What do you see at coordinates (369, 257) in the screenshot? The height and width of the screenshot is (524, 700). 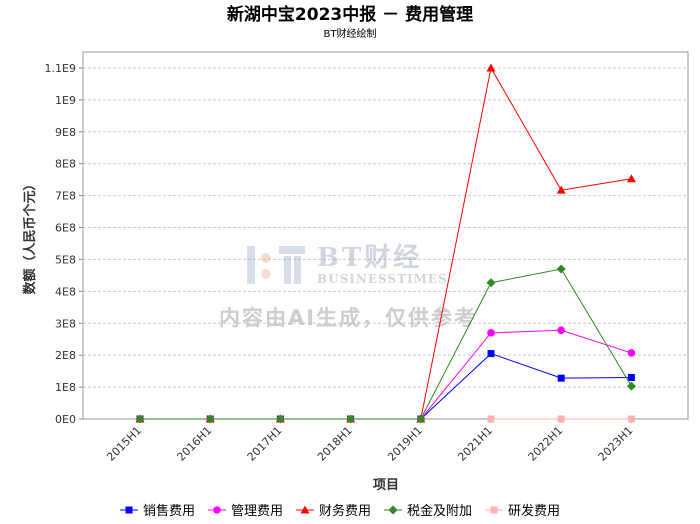 I see `watermark-brand: BT财经` at bounding box center [369, 257].